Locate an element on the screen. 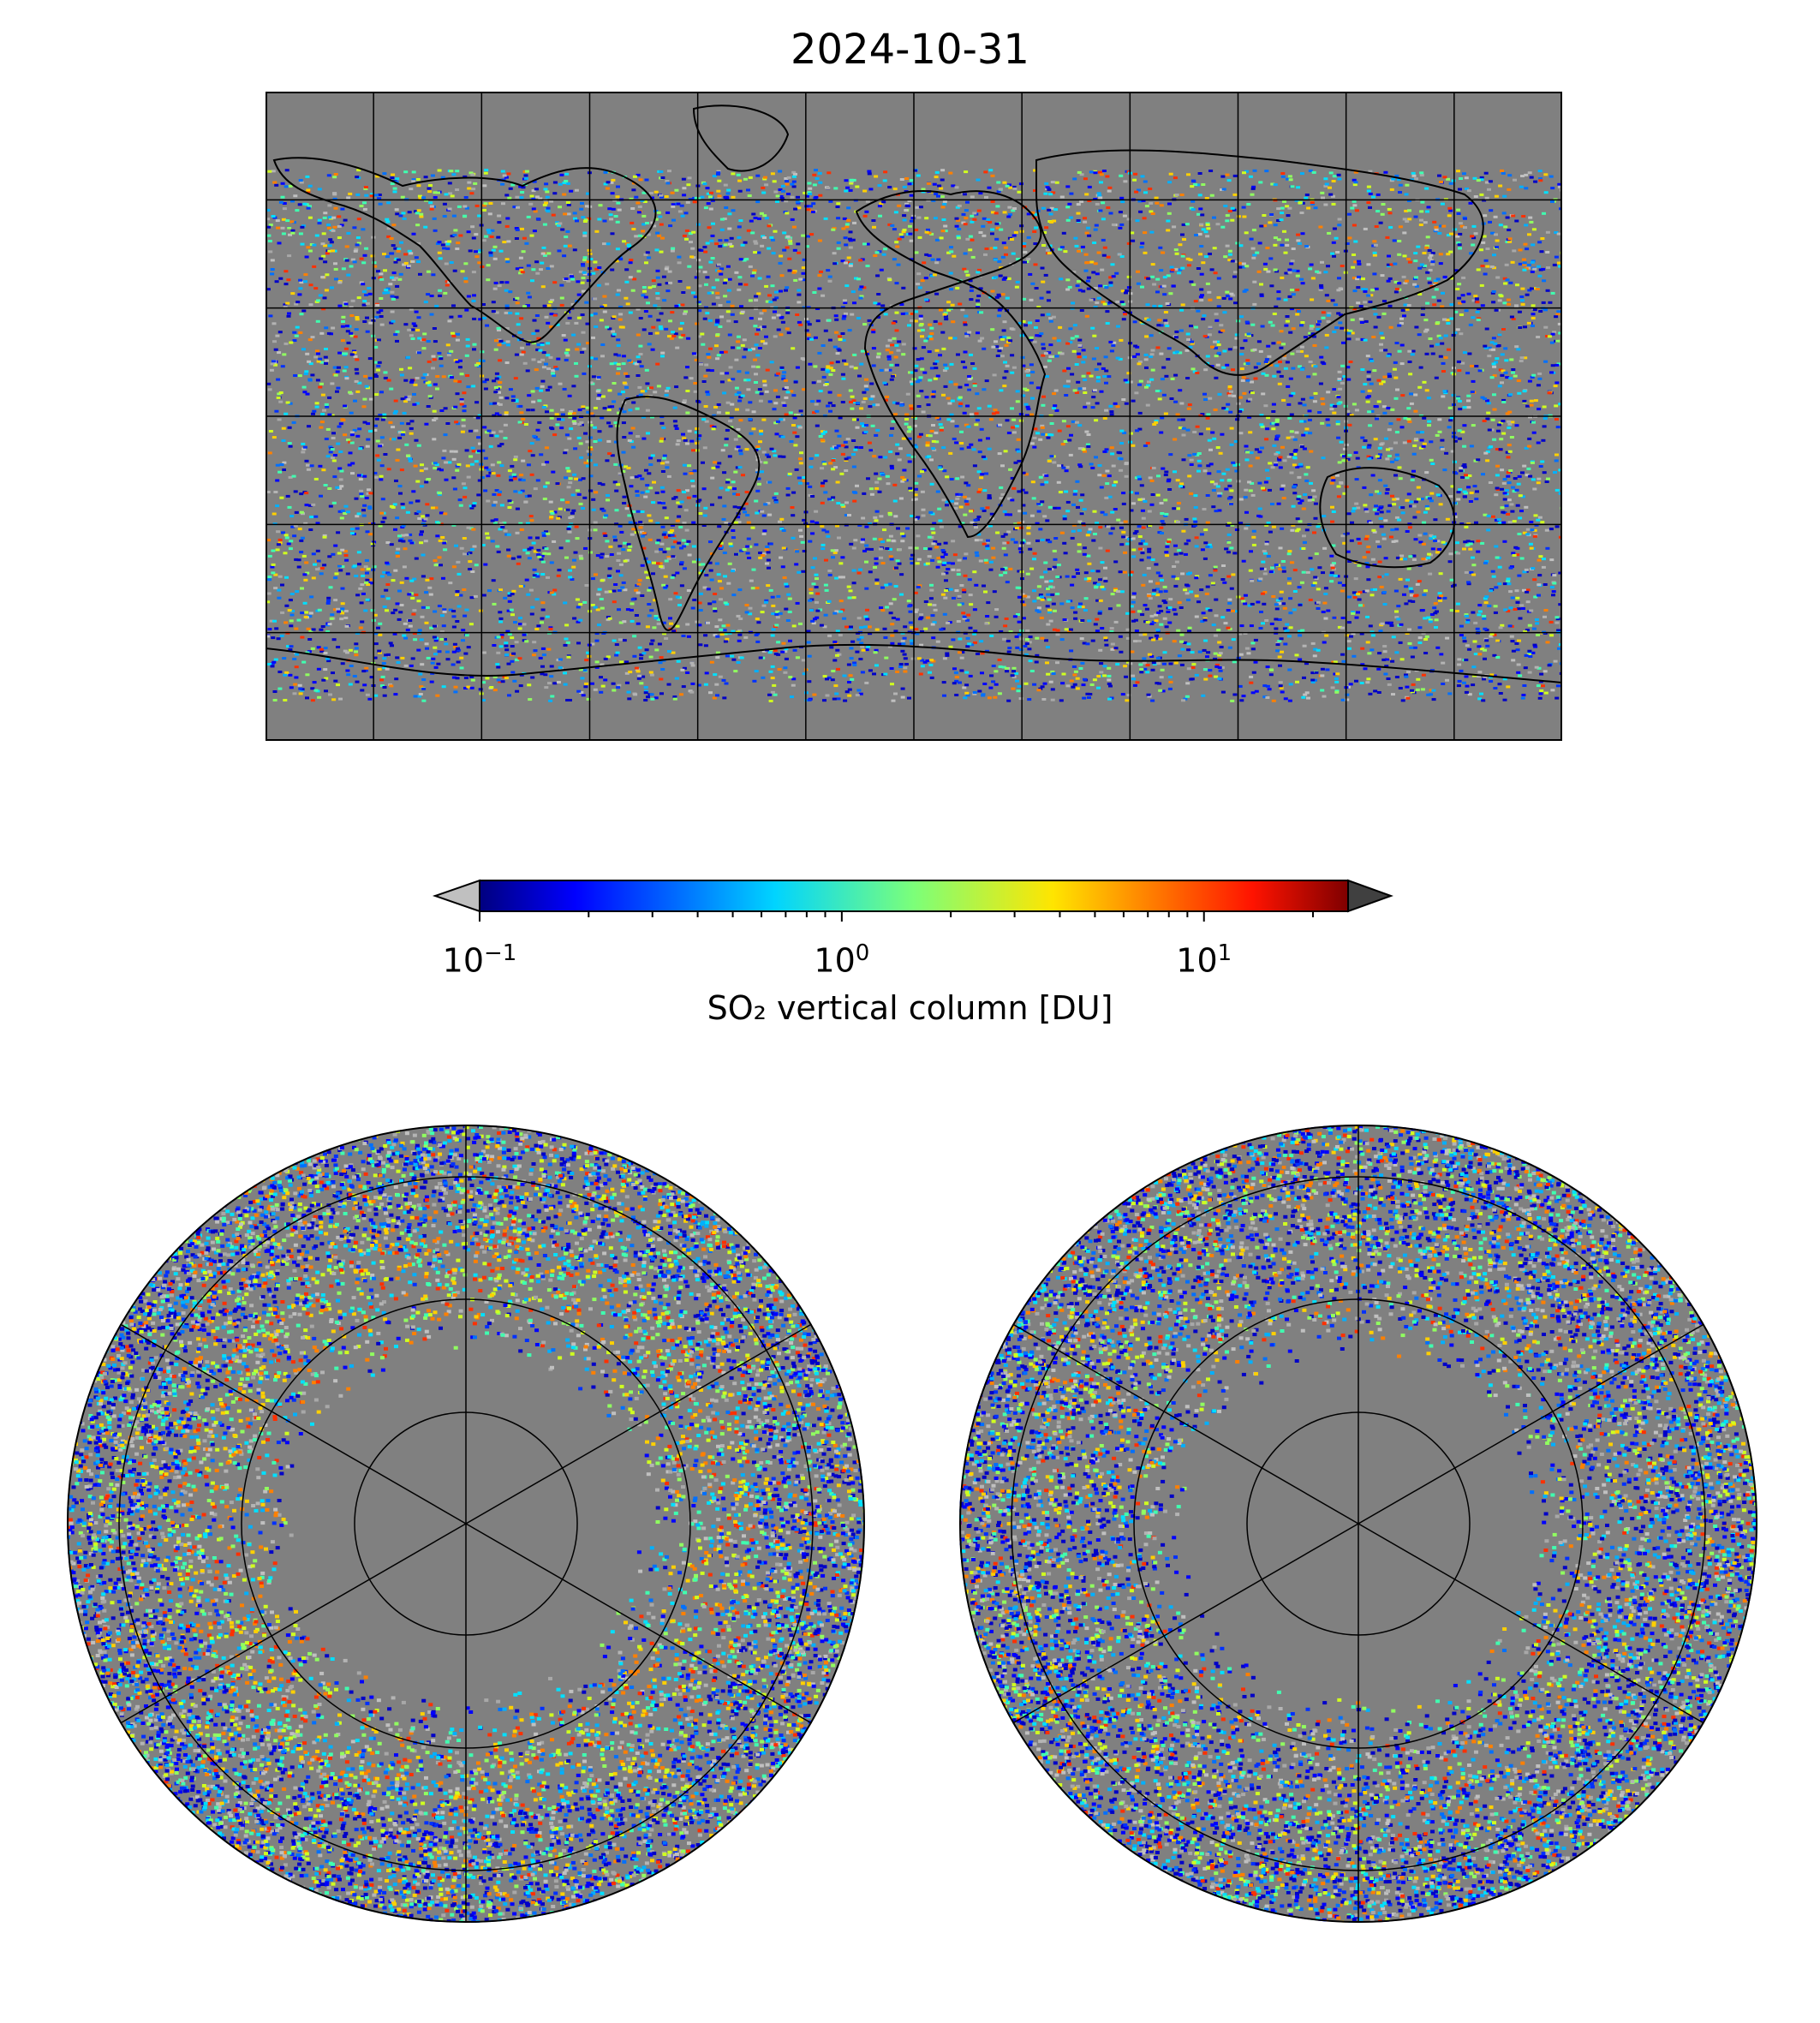  colorbar-label: SO₂ vertical column [DU] is located at coordinates (910, 1008).